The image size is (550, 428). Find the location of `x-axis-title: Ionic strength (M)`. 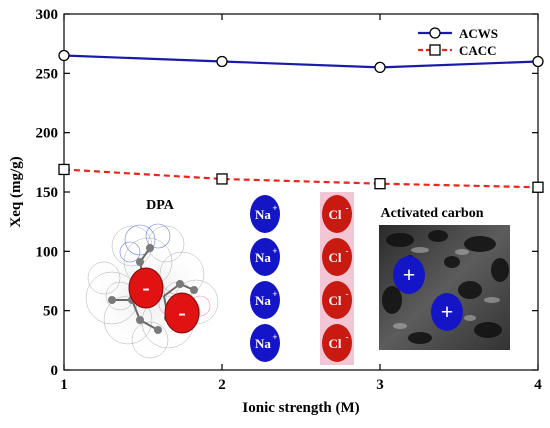

x-axis-title: Ionic strength (M) is located at coordinates (300, 408).